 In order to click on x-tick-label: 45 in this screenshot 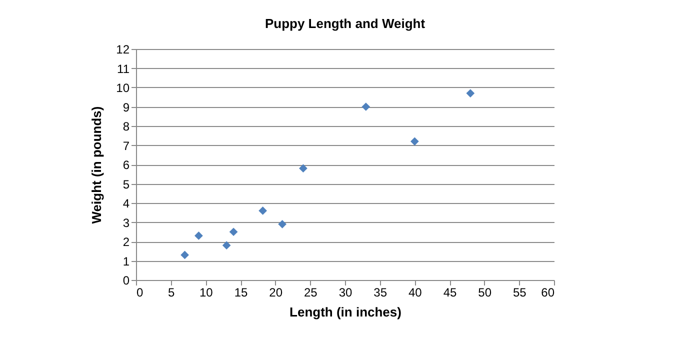, I will do `click(450, 293)`.